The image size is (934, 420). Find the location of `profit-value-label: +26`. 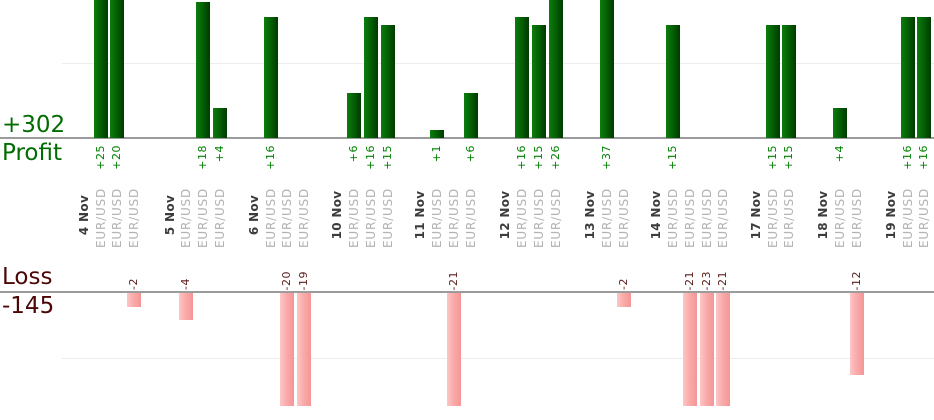

profit-value-label: +26 is located at coordinates (555, 157).